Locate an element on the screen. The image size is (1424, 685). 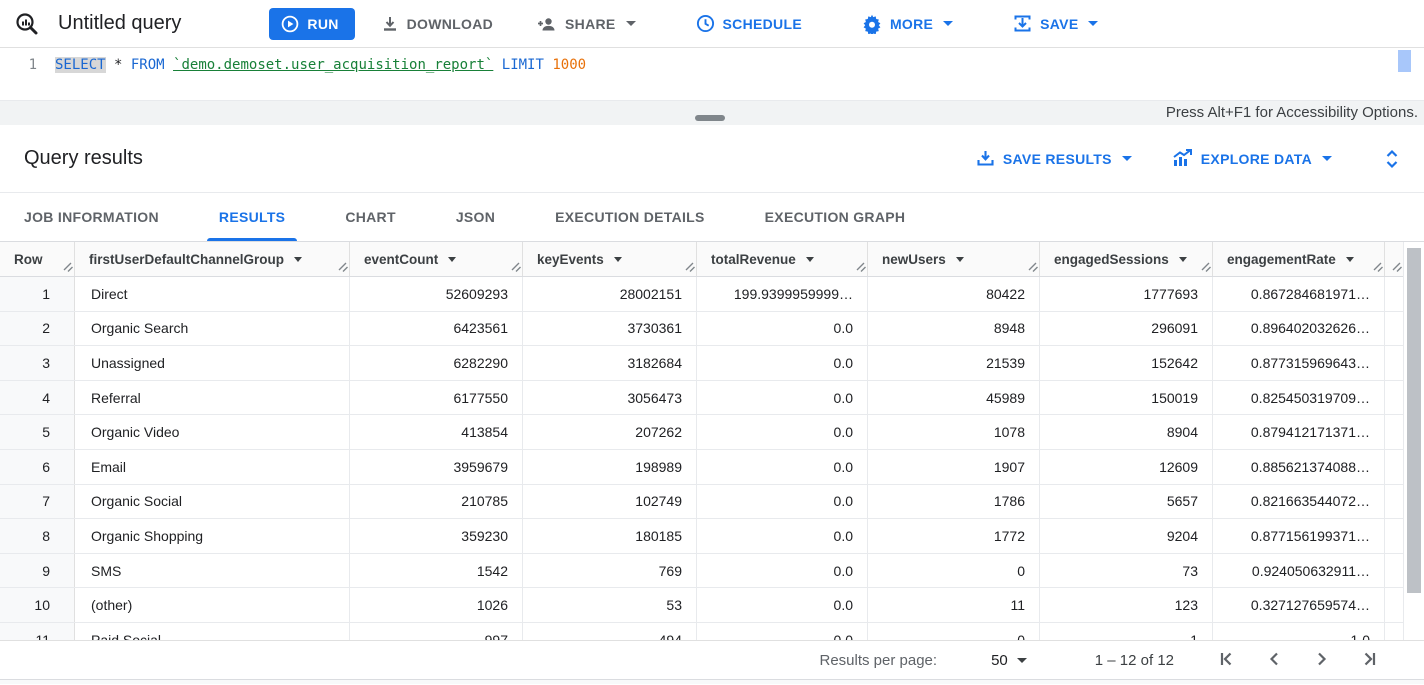
share-button: SHARE is located at coordinates (586, 24).